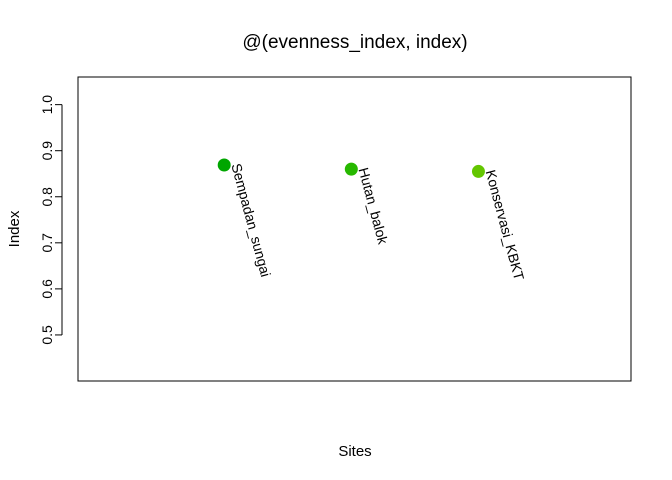  What do you see at coordinates (47, 289) in the screenshot?
I see `y-tick-label: 0.6` at bounding box center [47, 289].